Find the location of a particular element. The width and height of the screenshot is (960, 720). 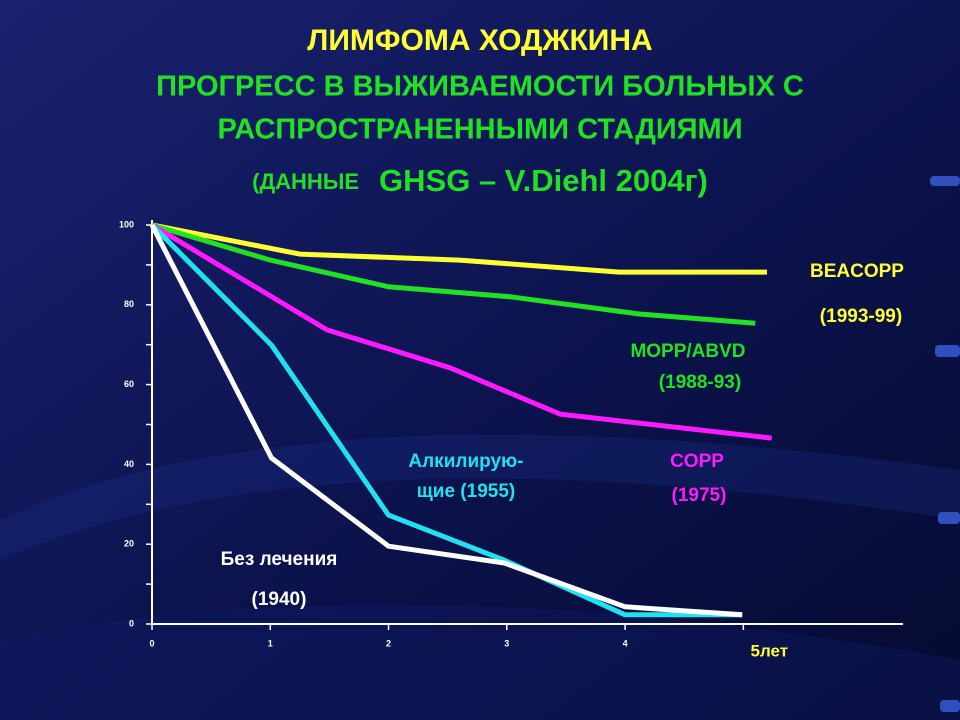

x-tick-label: 4 is located at coordinates (625, 643).